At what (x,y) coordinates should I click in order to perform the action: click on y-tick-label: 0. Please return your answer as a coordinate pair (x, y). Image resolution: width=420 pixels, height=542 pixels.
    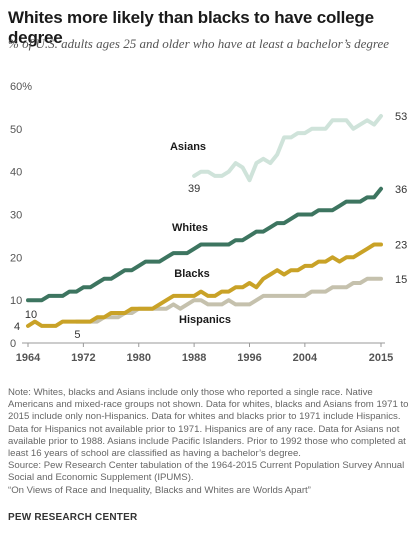
    Looking at the image, I should click on (13, 344).